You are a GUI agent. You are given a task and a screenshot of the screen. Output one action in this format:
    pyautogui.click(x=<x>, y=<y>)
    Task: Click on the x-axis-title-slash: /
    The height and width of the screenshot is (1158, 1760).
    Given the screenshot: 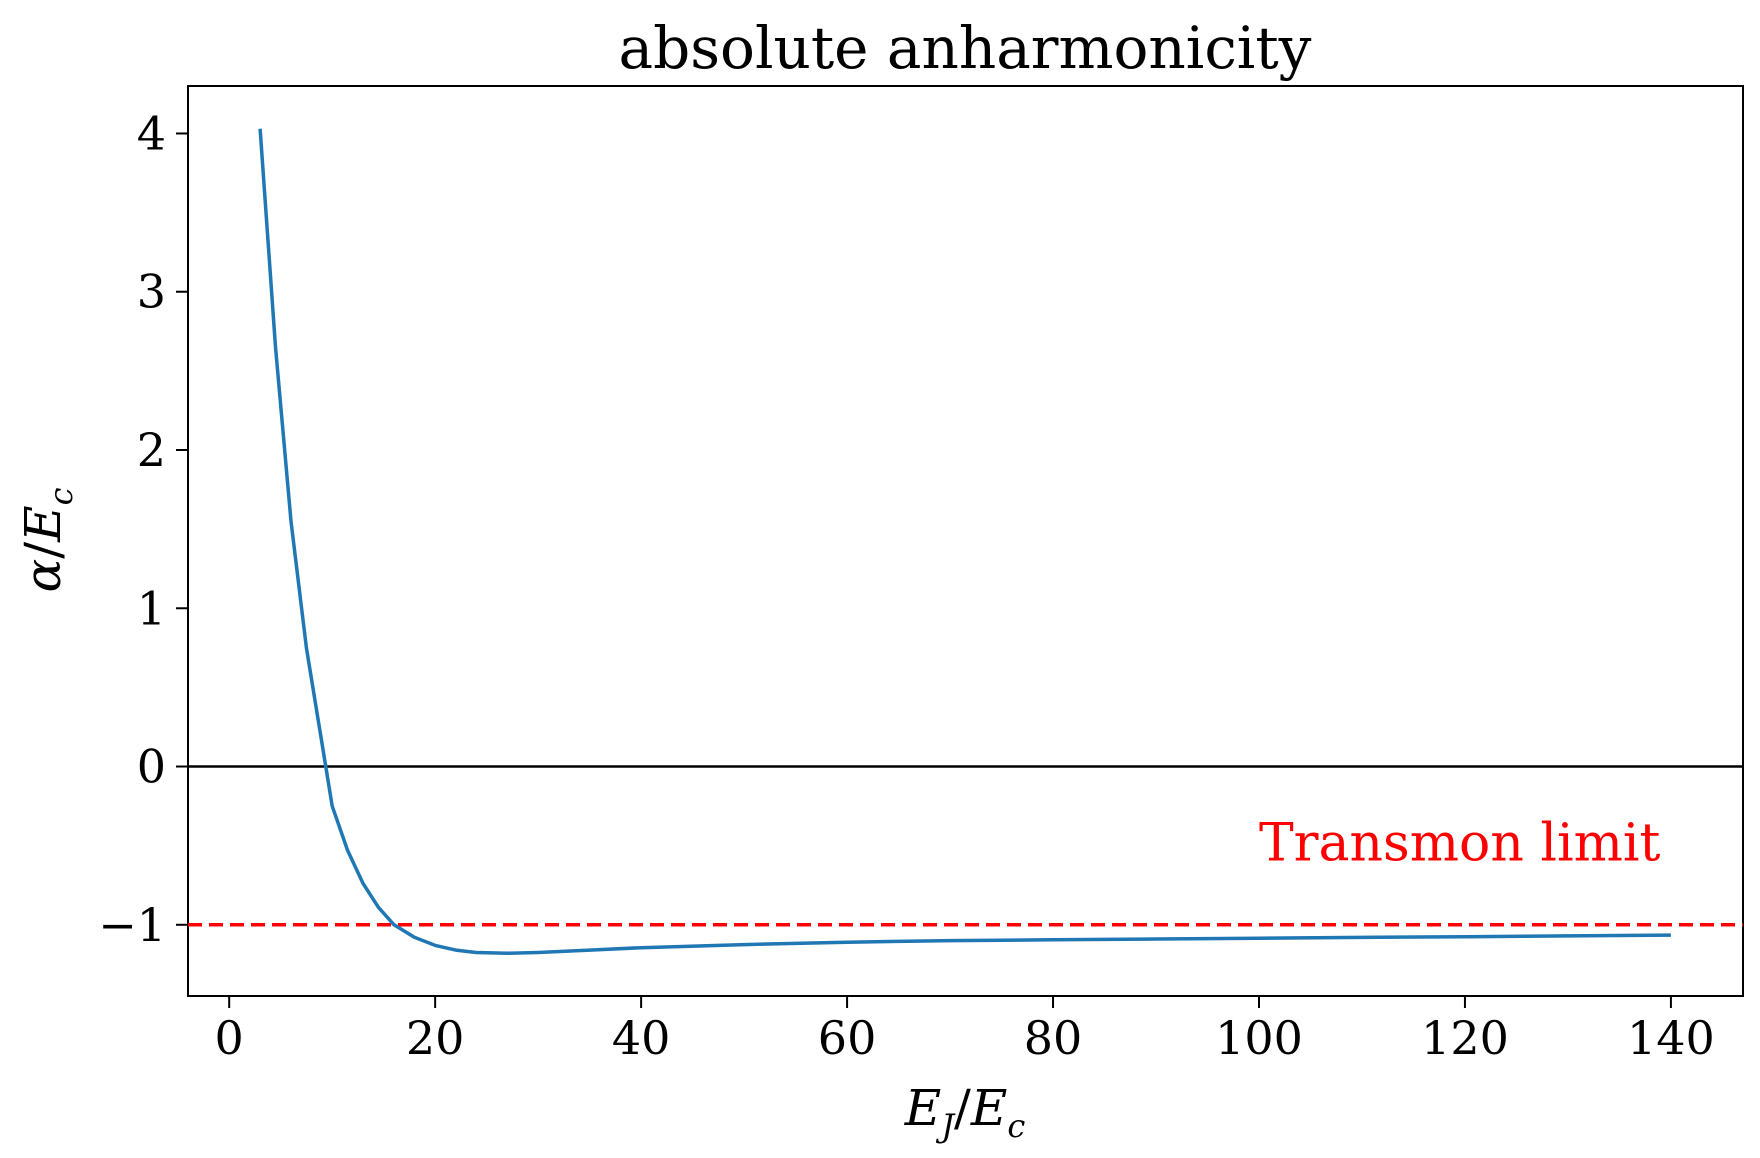 What is the action you would take?
    pyautogui.click(x=962, y=1108)
    